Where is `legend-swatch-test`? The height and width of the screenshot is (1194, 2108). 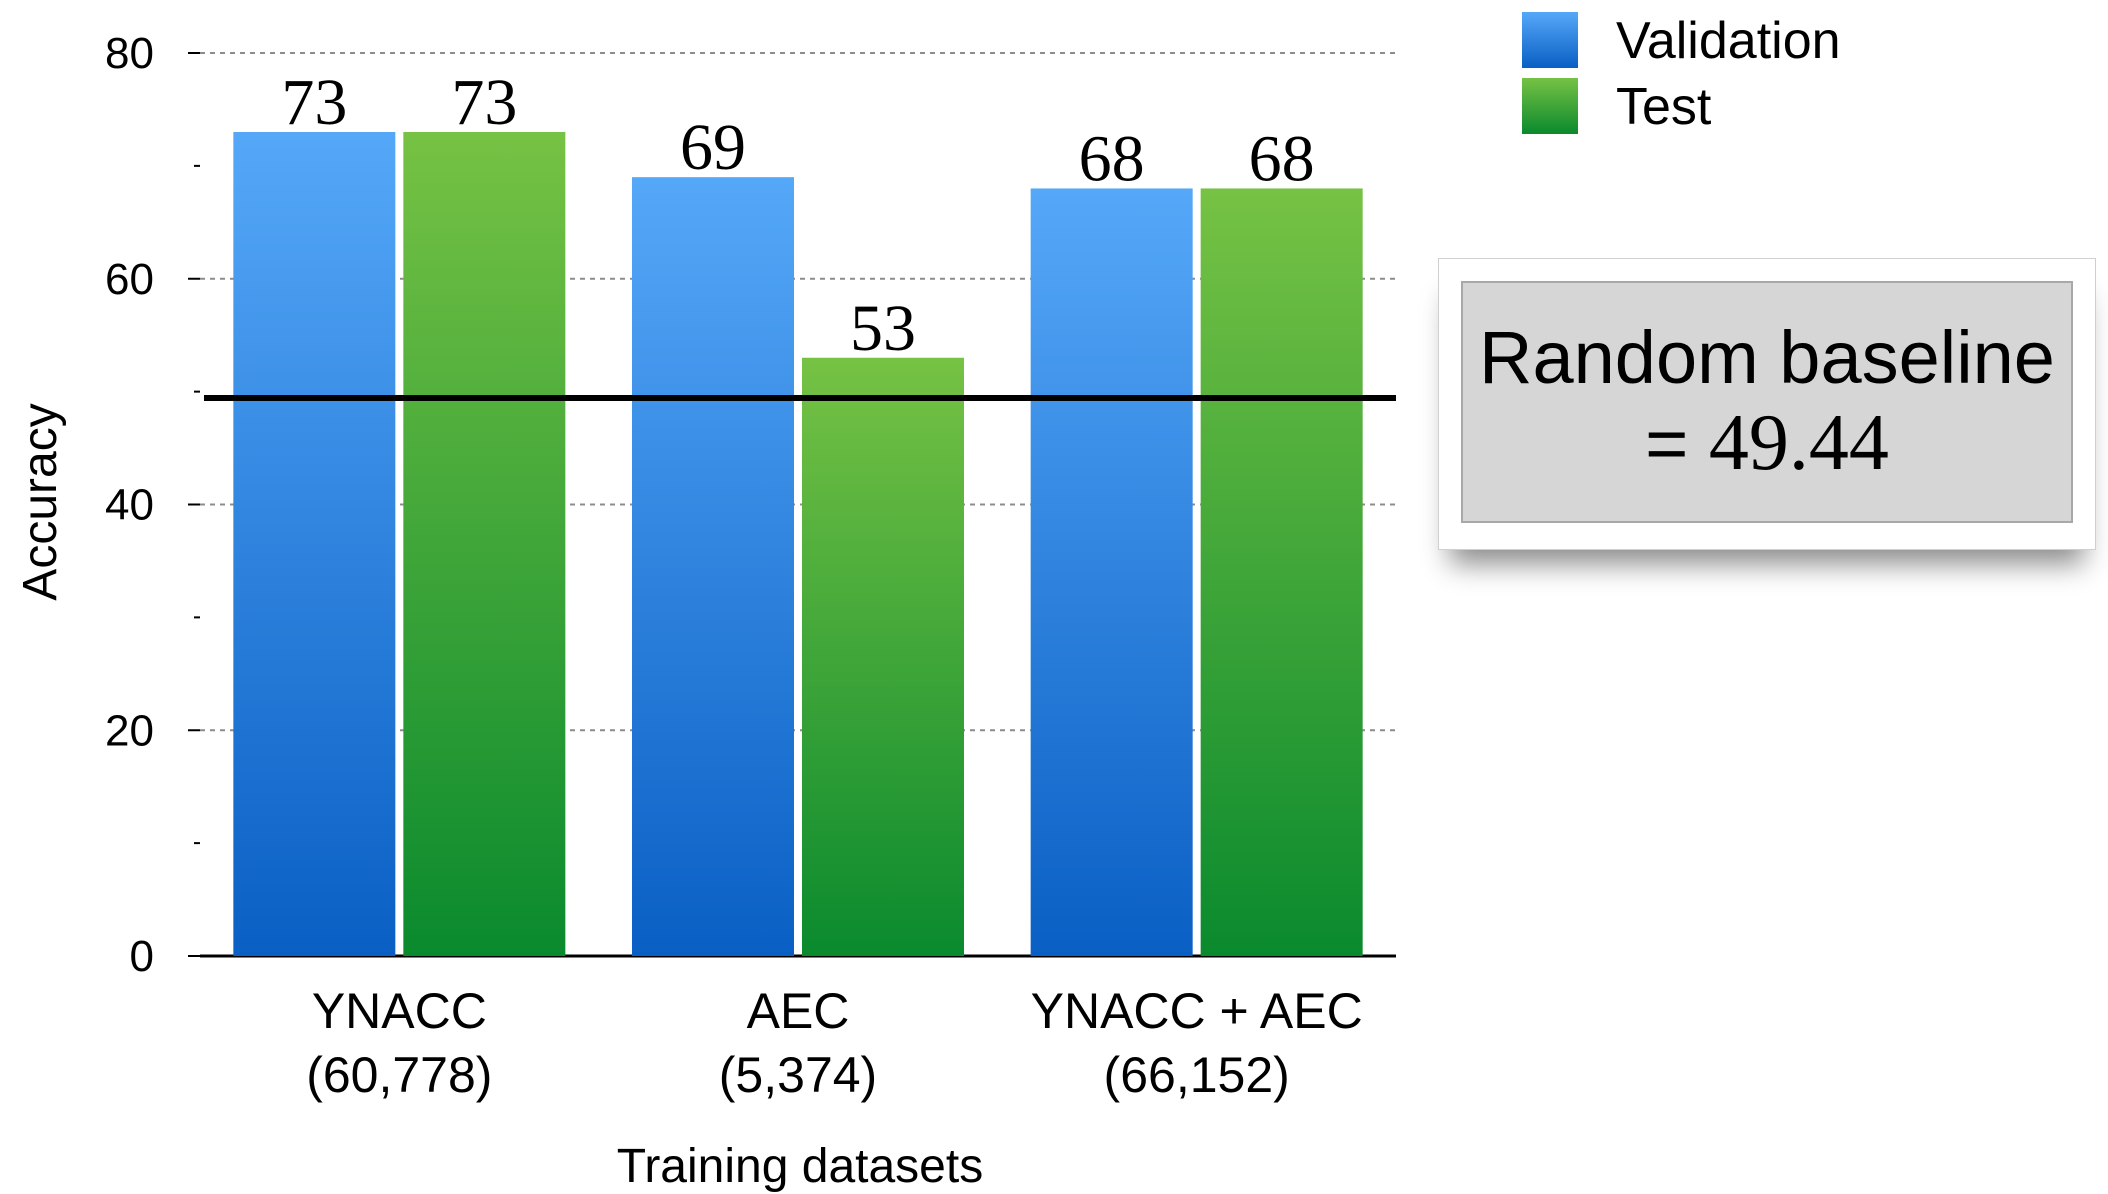 legend-swatch-test is located at coordinates (1550, 106).